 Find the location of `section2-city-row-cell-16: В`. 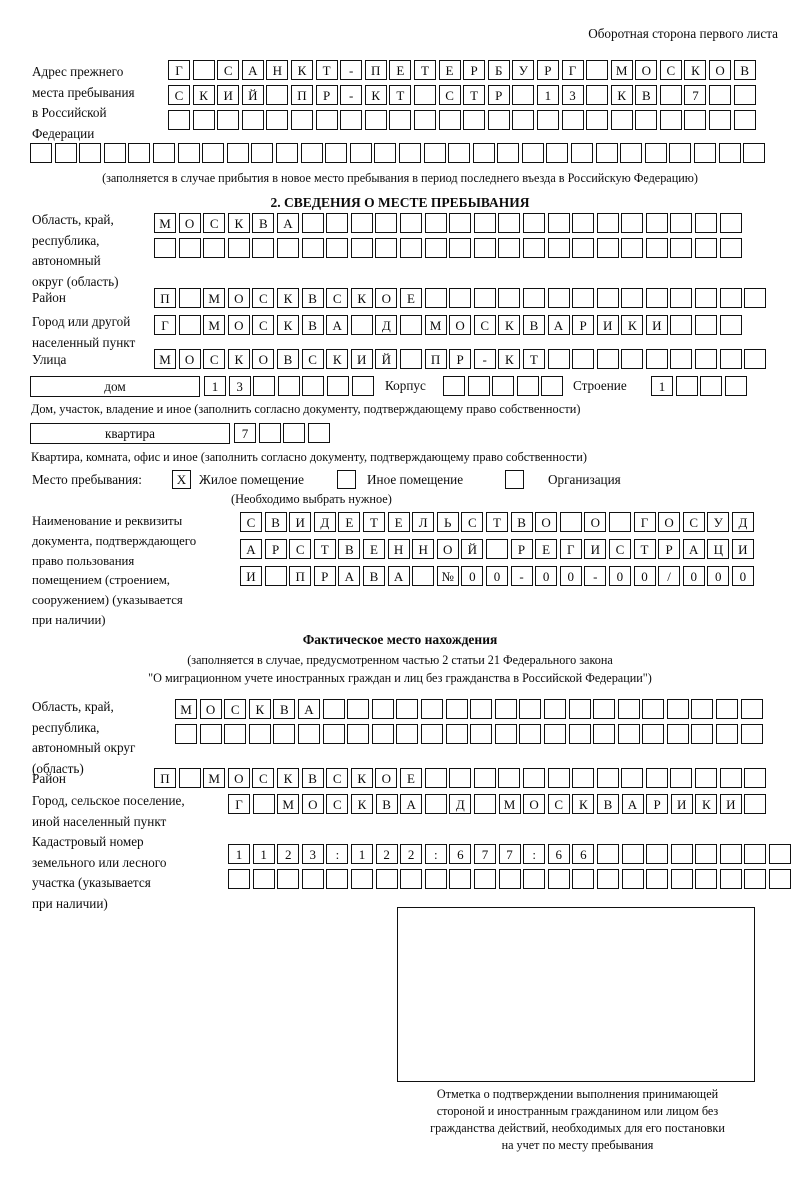

section2-city-row-cell-16: В is located at coordinates (533, 325).